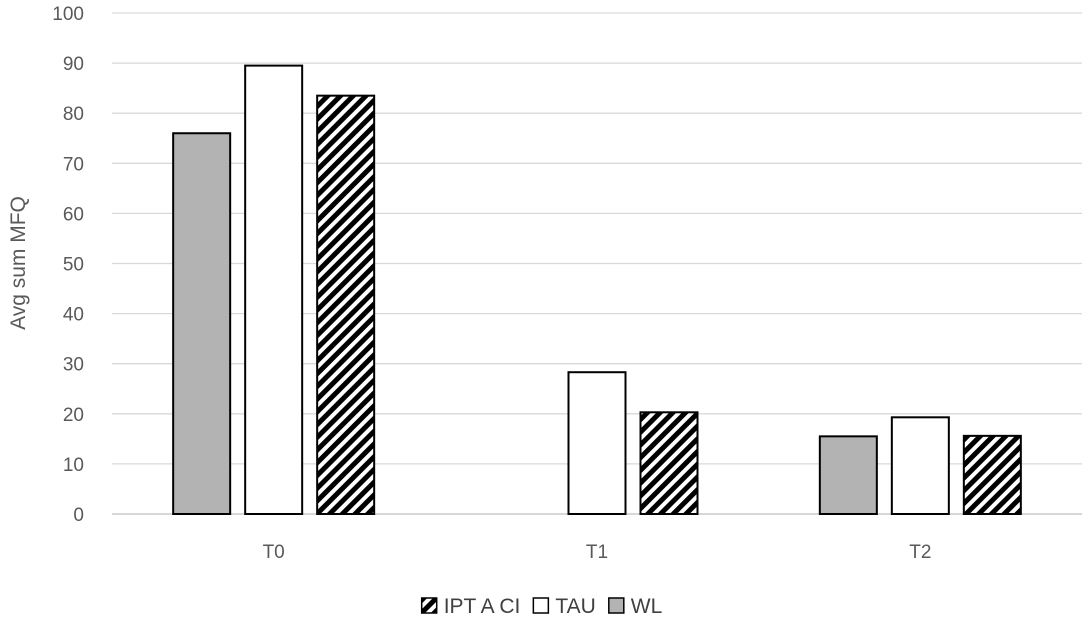  I want to click on y-tick-label: 70, so click(73, 164).